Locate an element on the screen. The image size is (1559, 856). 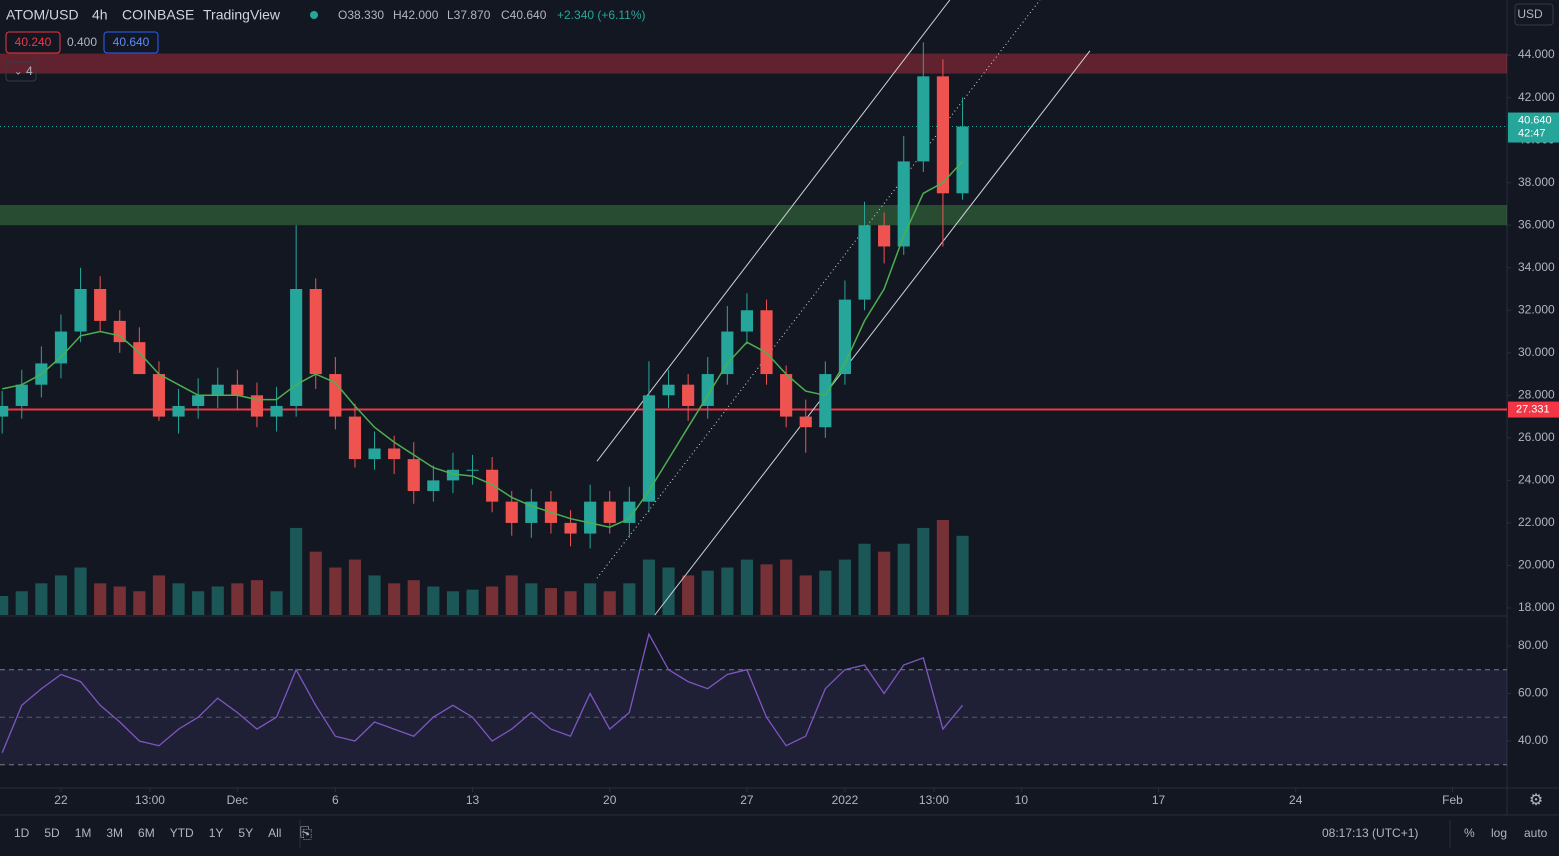
x-tick-label: 13 is located at coordinates (473, 800).